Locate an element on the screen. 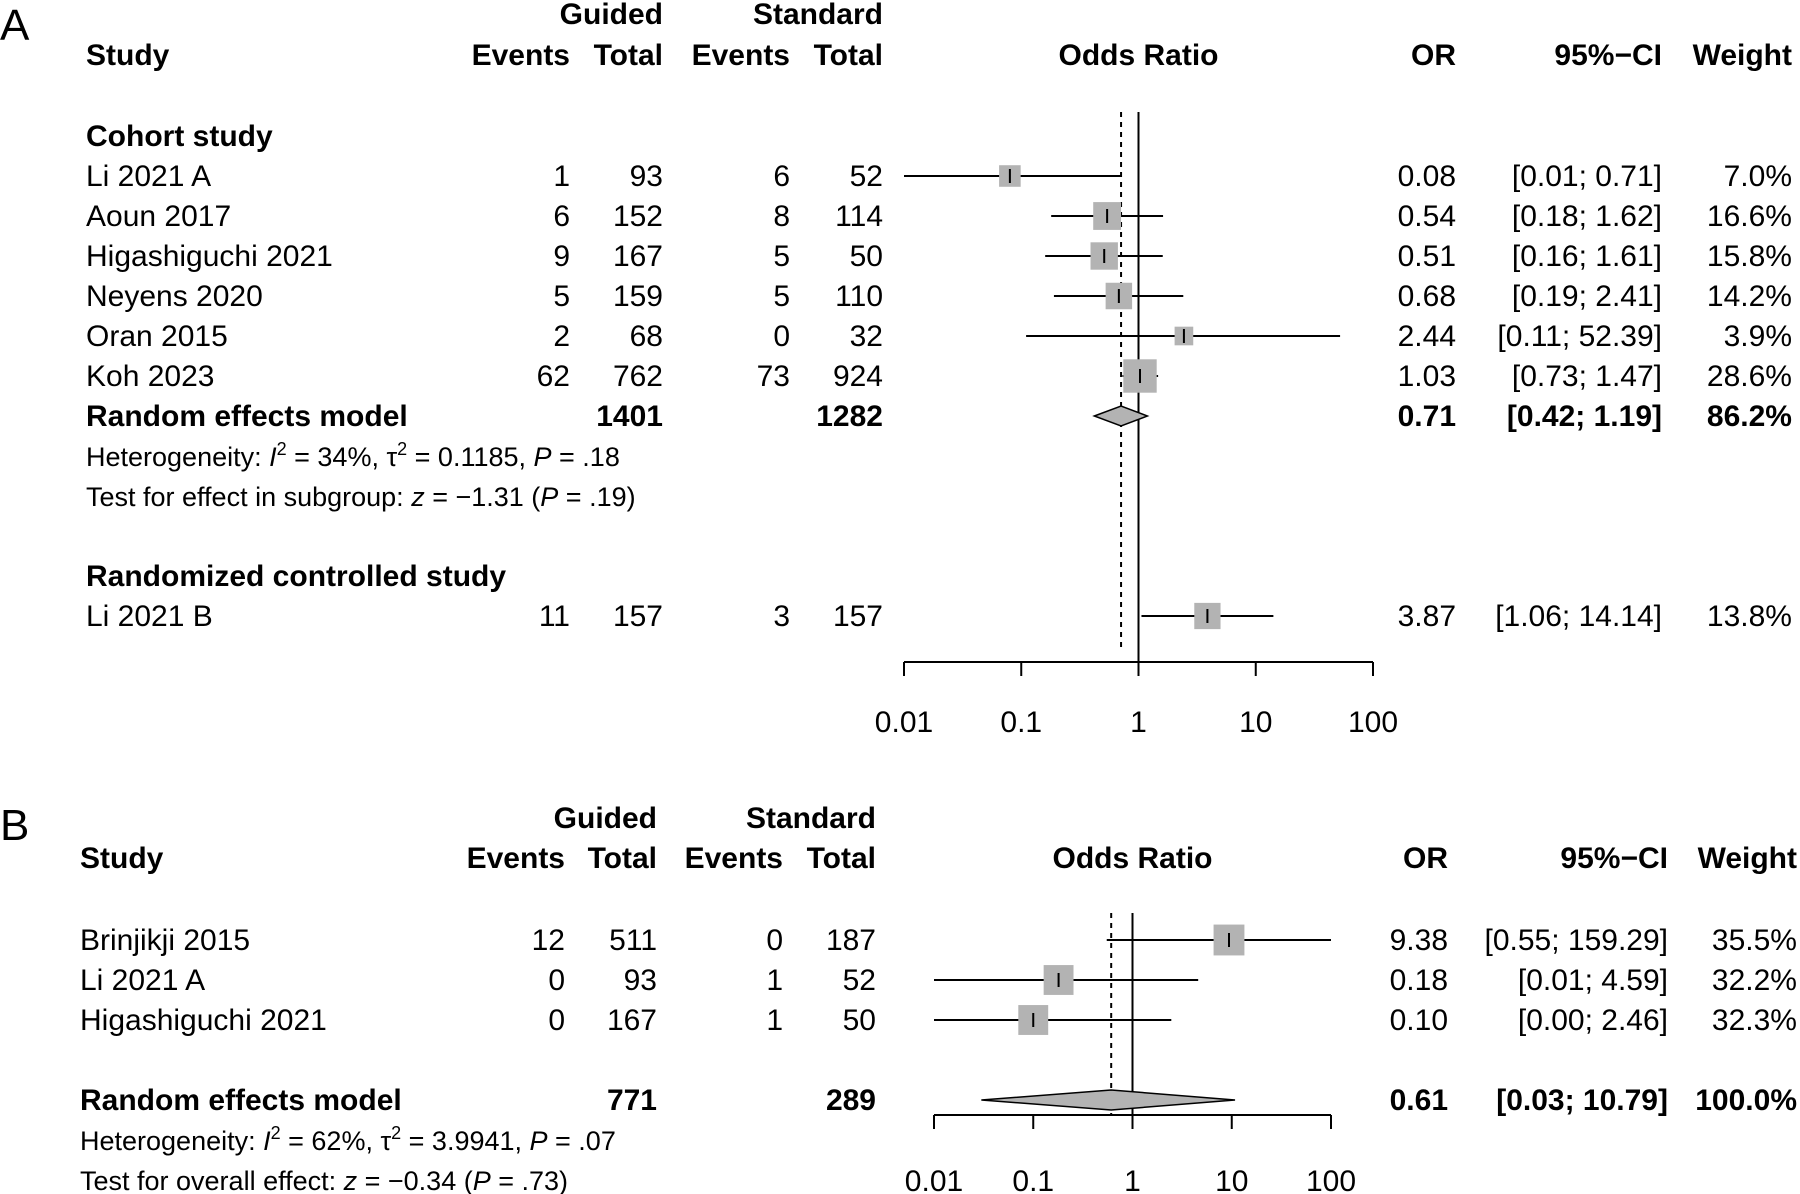 Image resolution: width=1800 pixels, height=1194 pixels. panel-b-study-row-1-3-weight-value: 32.3% is located at coordinates (1754, 1020).